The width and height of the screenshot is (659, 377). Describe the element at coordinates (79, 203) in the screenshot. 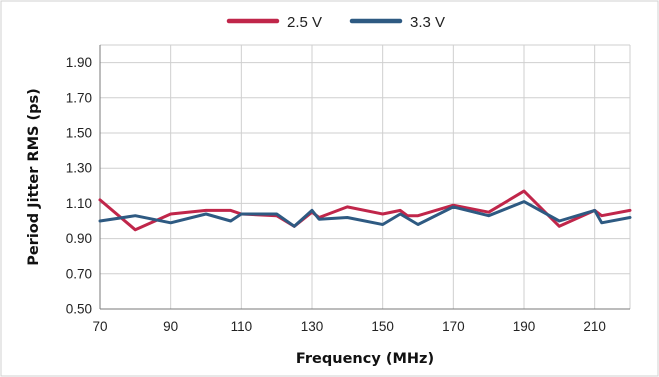

I see `y-tick-label: 1.10` at that location.